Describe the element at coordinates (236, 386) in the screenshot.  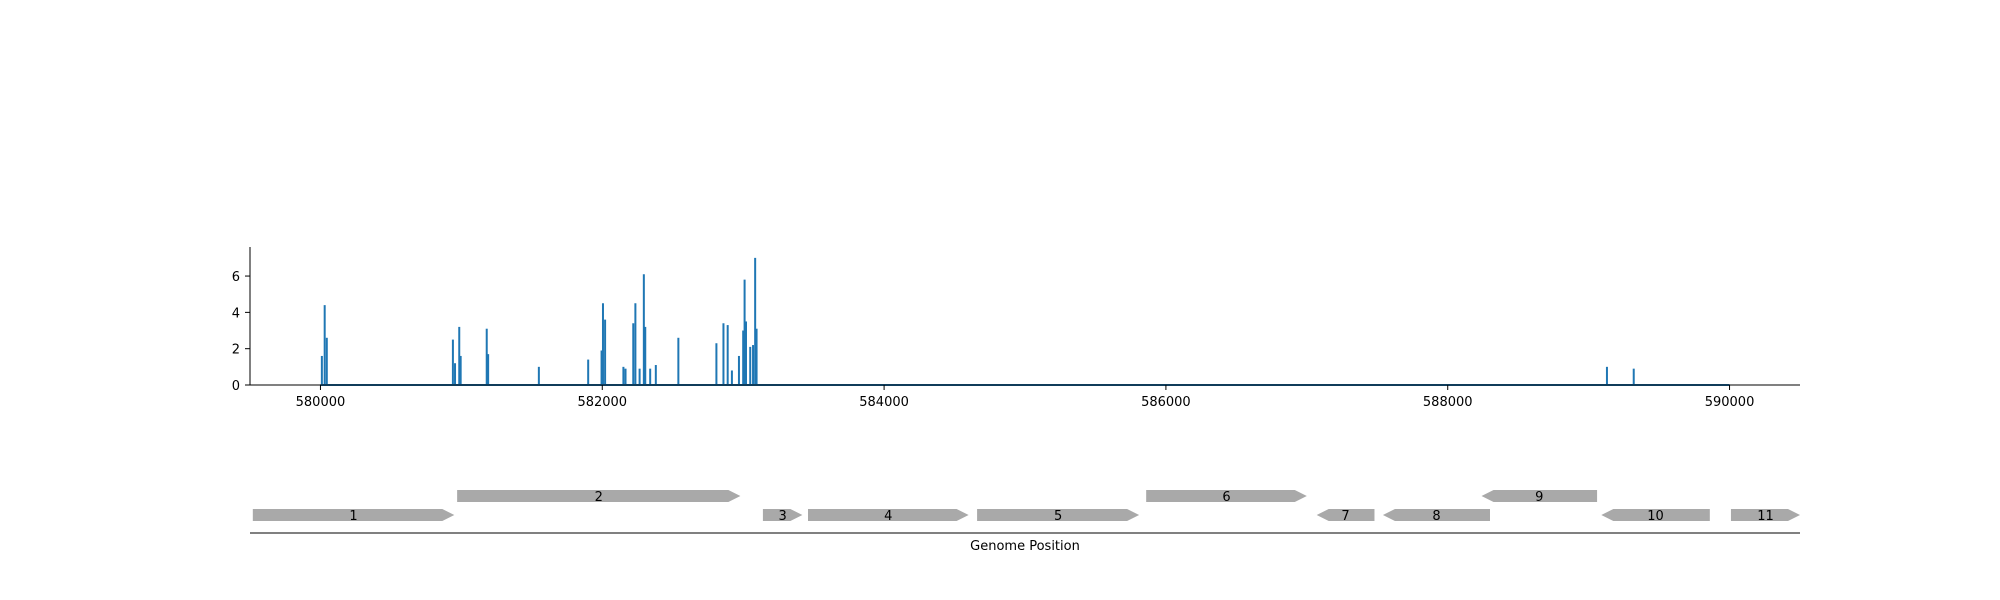
I see `y-tick-label: 0` at that location.